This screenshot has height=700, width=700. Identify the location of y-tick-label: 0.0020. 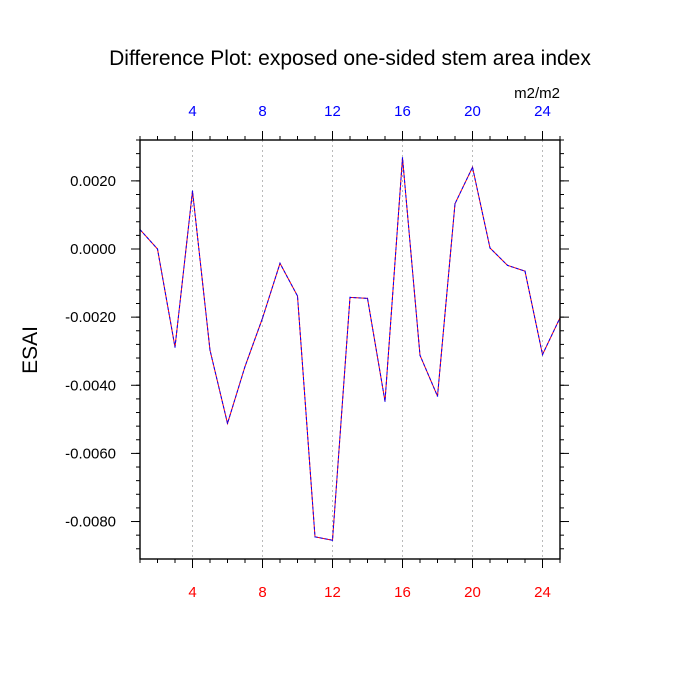
(93, 181).